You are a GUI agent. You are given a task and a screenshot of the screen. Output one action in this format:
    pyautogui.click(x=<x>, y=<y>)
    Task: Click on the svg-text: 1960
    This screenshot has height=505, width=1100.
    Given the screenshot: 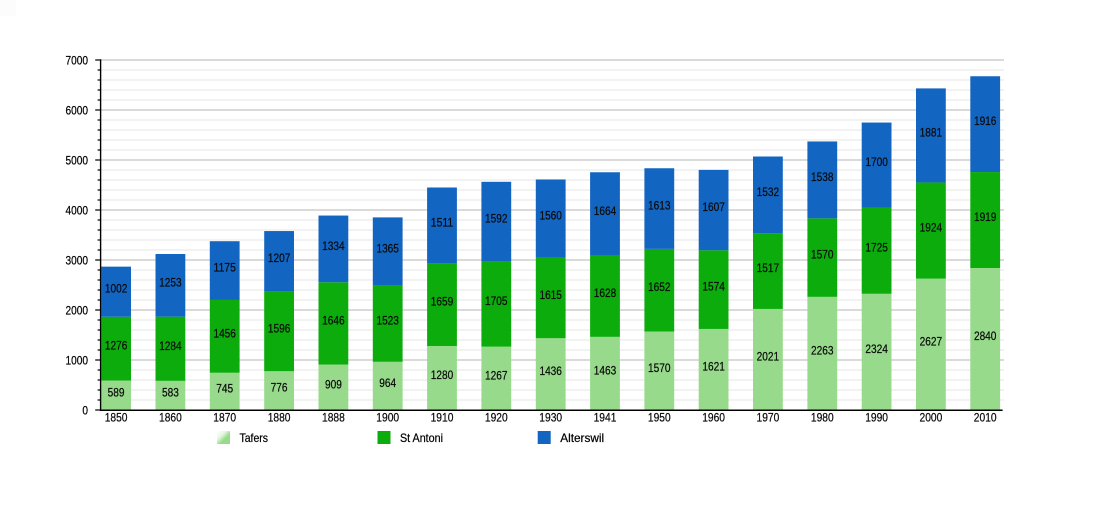 What is the action you would take?
    pyautogui.click(x=713, y=417)
    